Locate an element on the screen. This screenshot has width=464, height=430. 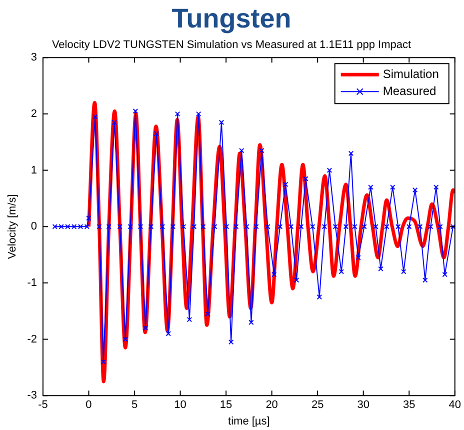
x-tick-label: 35 is located at coordinates (409, 405).